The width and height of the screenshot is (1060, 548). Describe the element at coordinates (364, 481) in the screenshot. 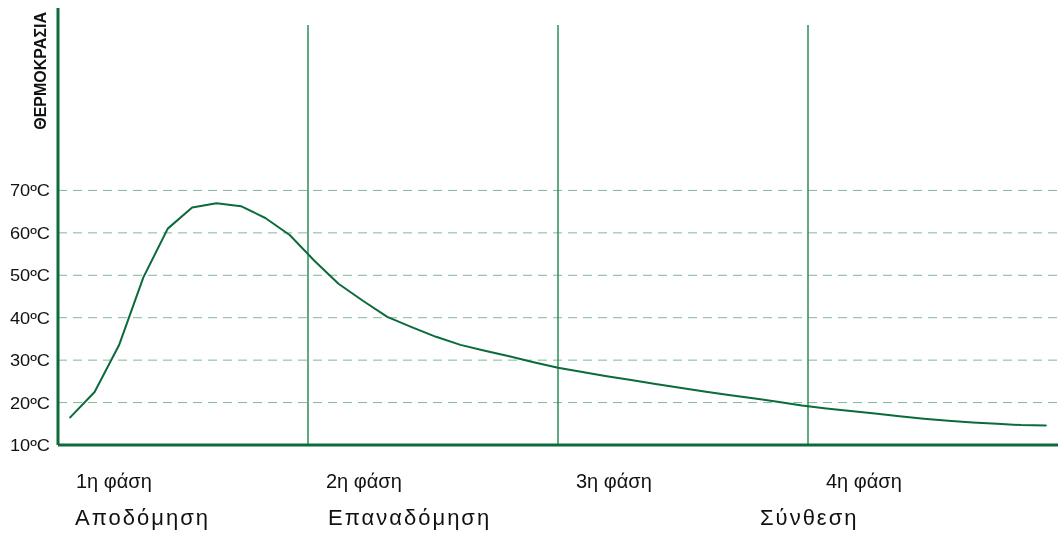

I see `text: 2η φάση` at that location.